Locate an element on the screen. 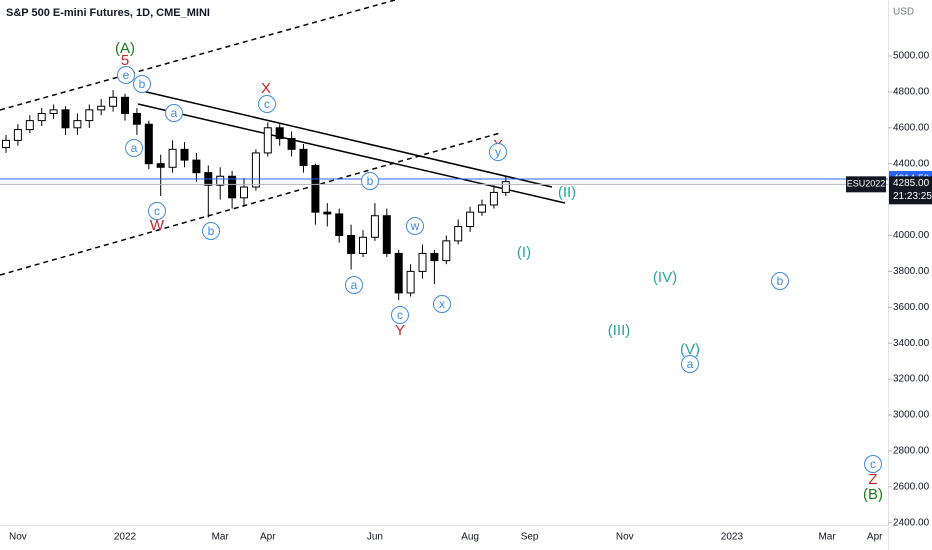  wave-label: 5 is located at coordinates (125, 60).